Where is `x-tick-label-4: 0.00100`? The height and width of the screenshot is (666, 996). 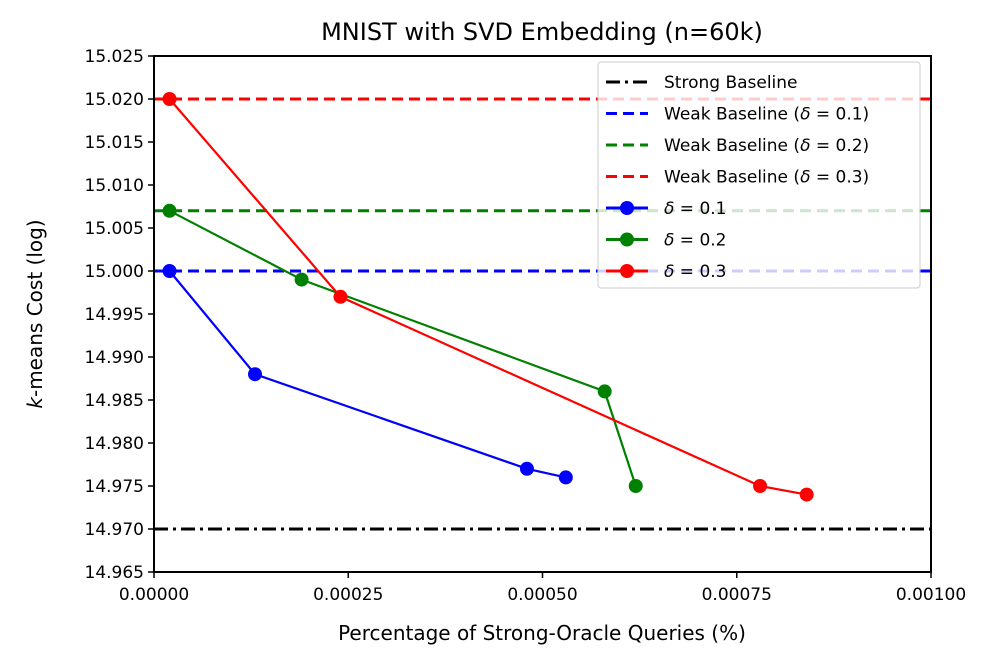 x-tick-label-4: 0.00100 is located at coordinates (931, 595).